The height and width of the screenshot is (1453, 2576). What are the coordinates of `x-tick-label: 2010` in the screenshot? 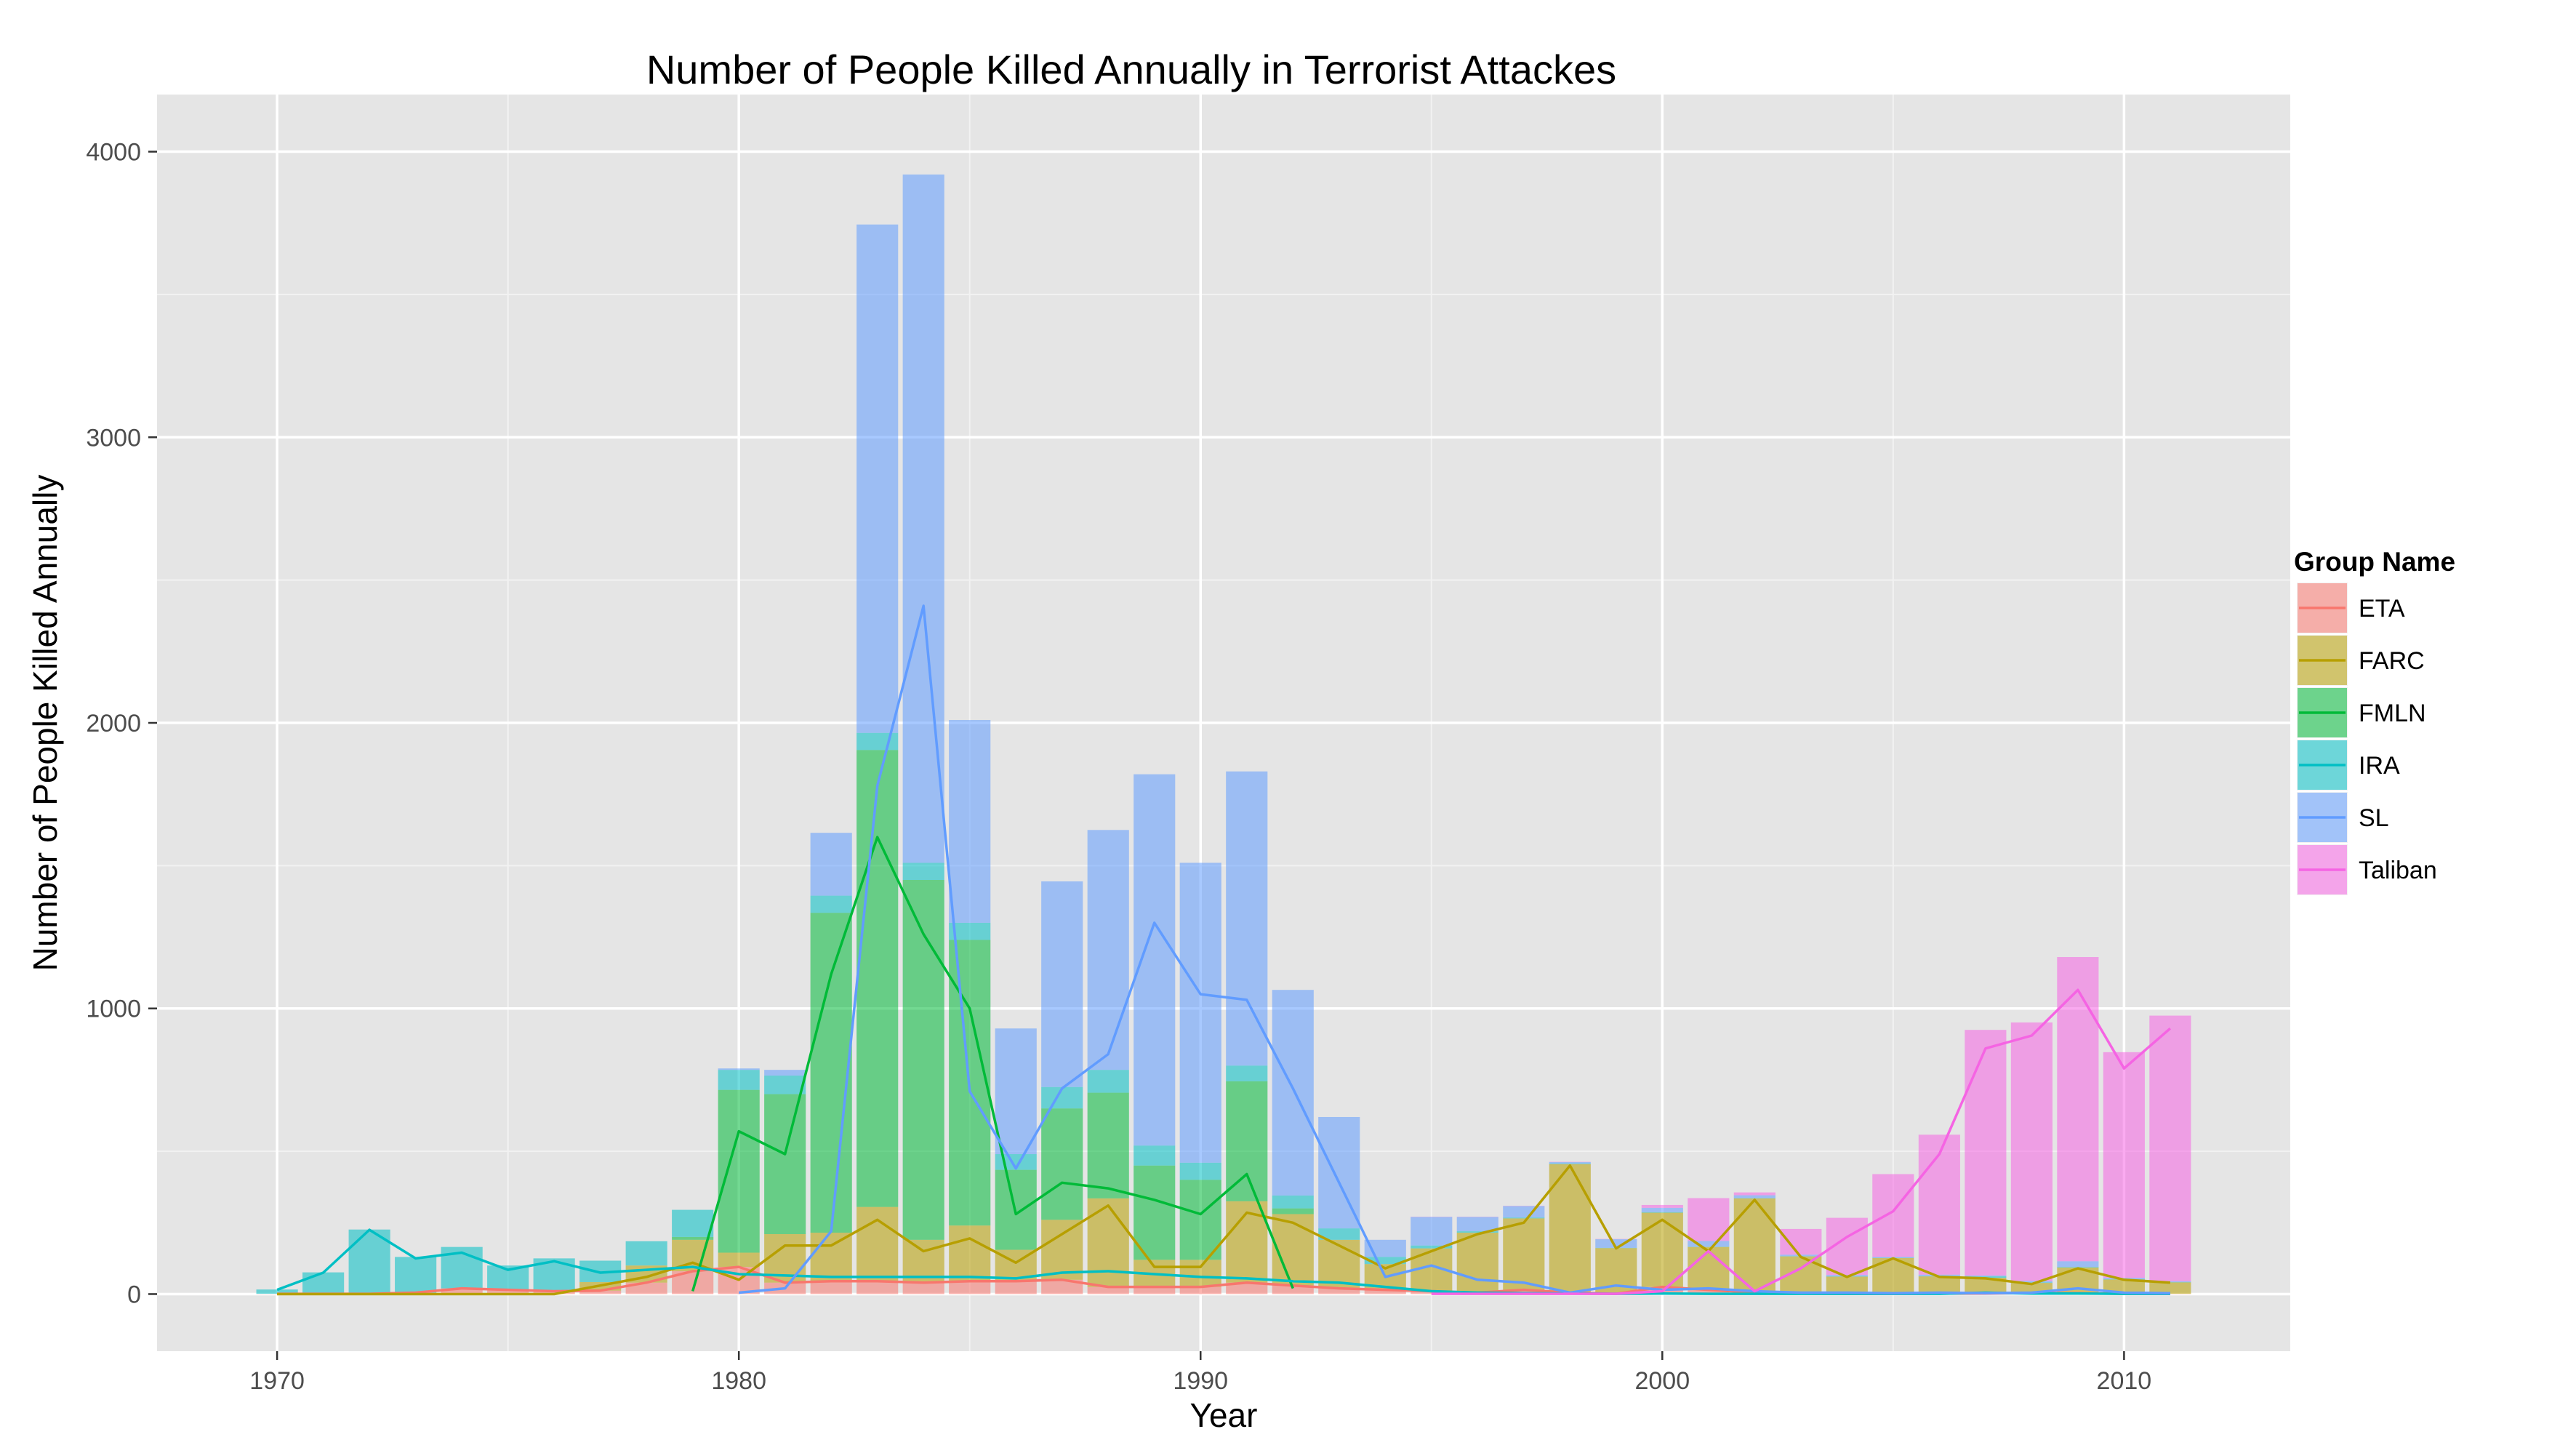 It's located at (2125, 1381).